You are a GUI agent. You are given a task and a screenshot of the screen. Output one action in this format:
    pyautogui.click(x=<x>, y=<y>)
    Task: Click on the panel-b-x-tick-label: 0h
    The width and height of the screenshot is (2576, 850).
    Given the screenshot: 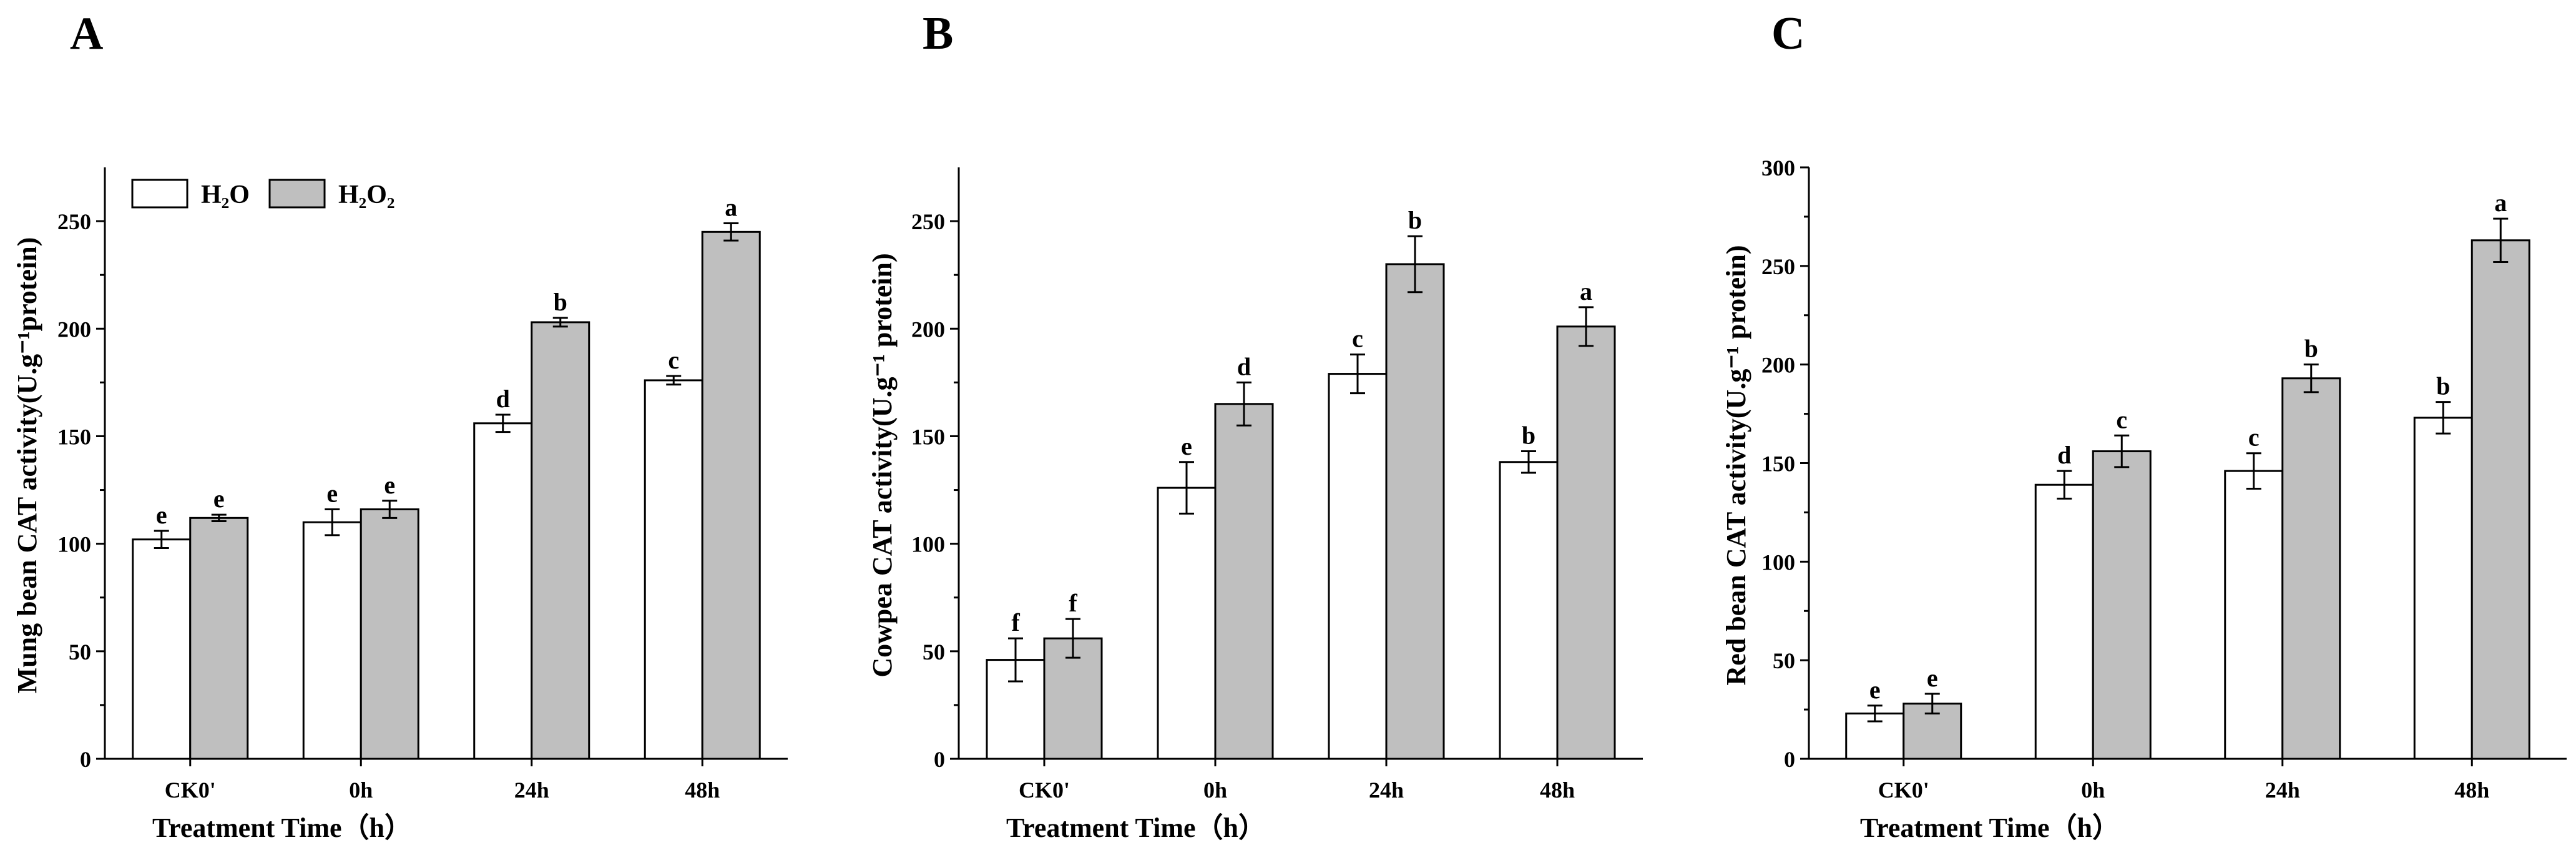 What is the action you would take?
    pyautogui.click(x=1215, y=790)
    